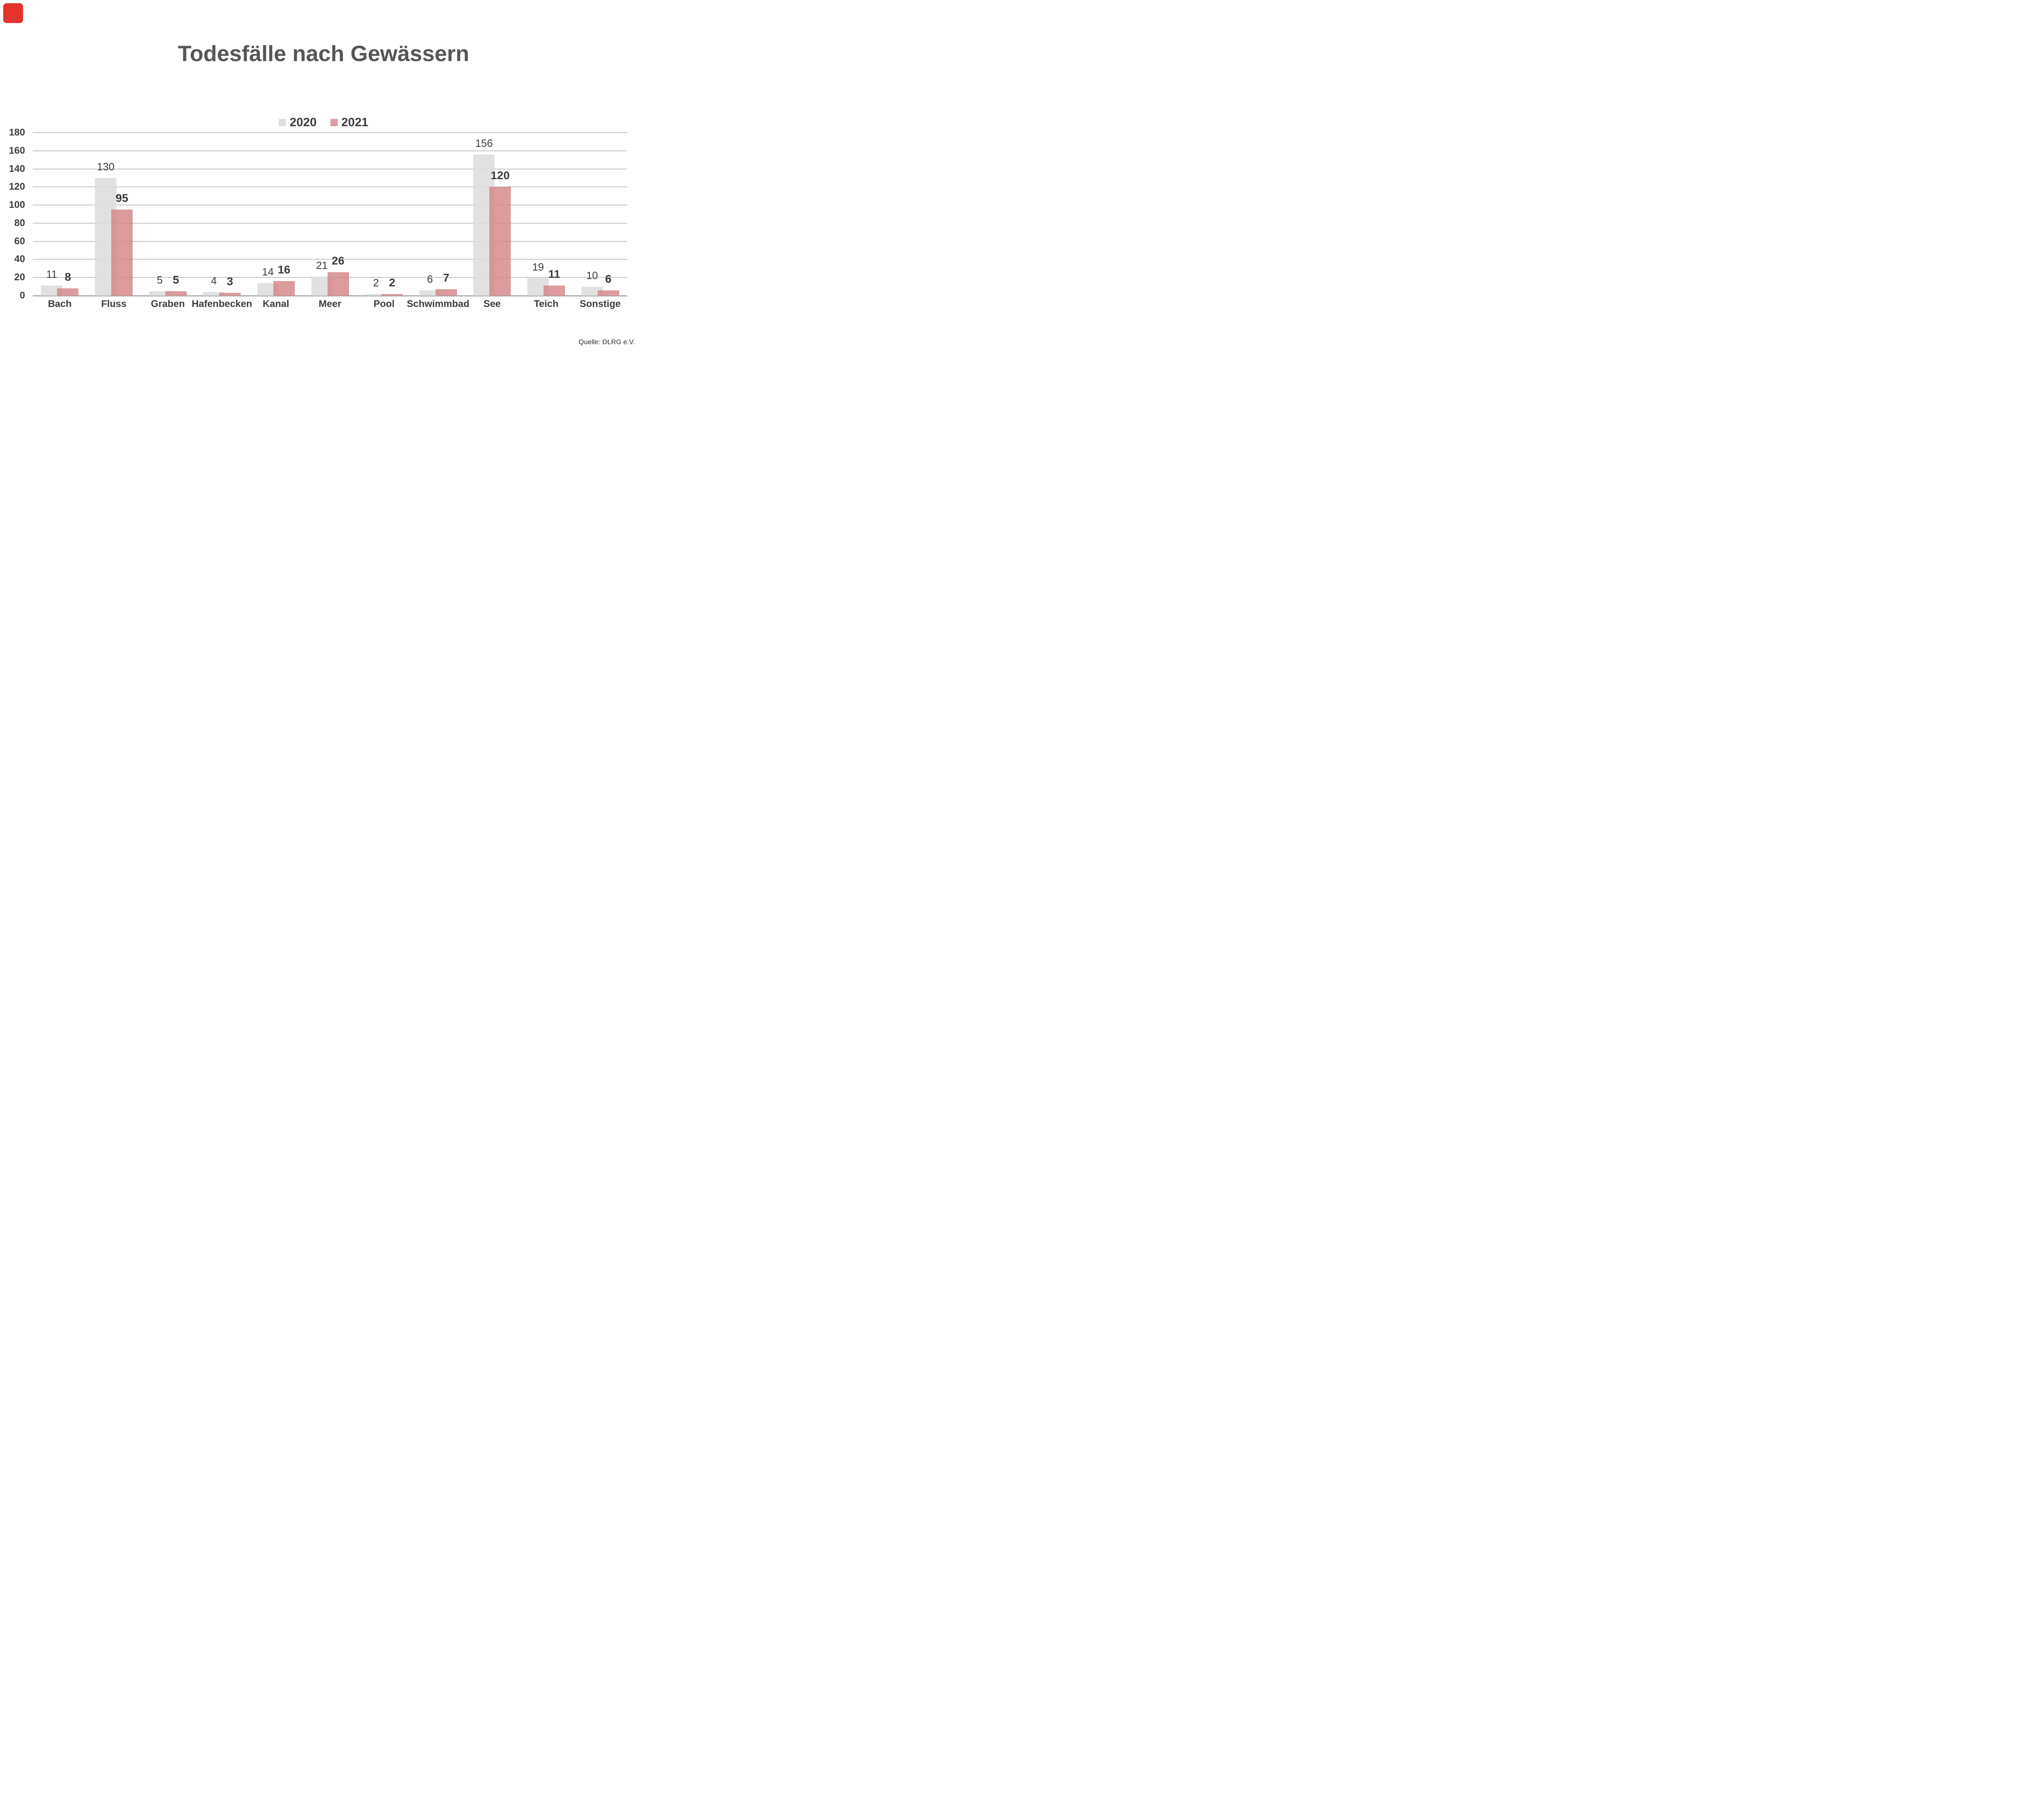  What do you see at coordinates (268, 272) in the screenshot?
I see `value-label-2020-Kanal: 14` at bounding box center [268, 272].